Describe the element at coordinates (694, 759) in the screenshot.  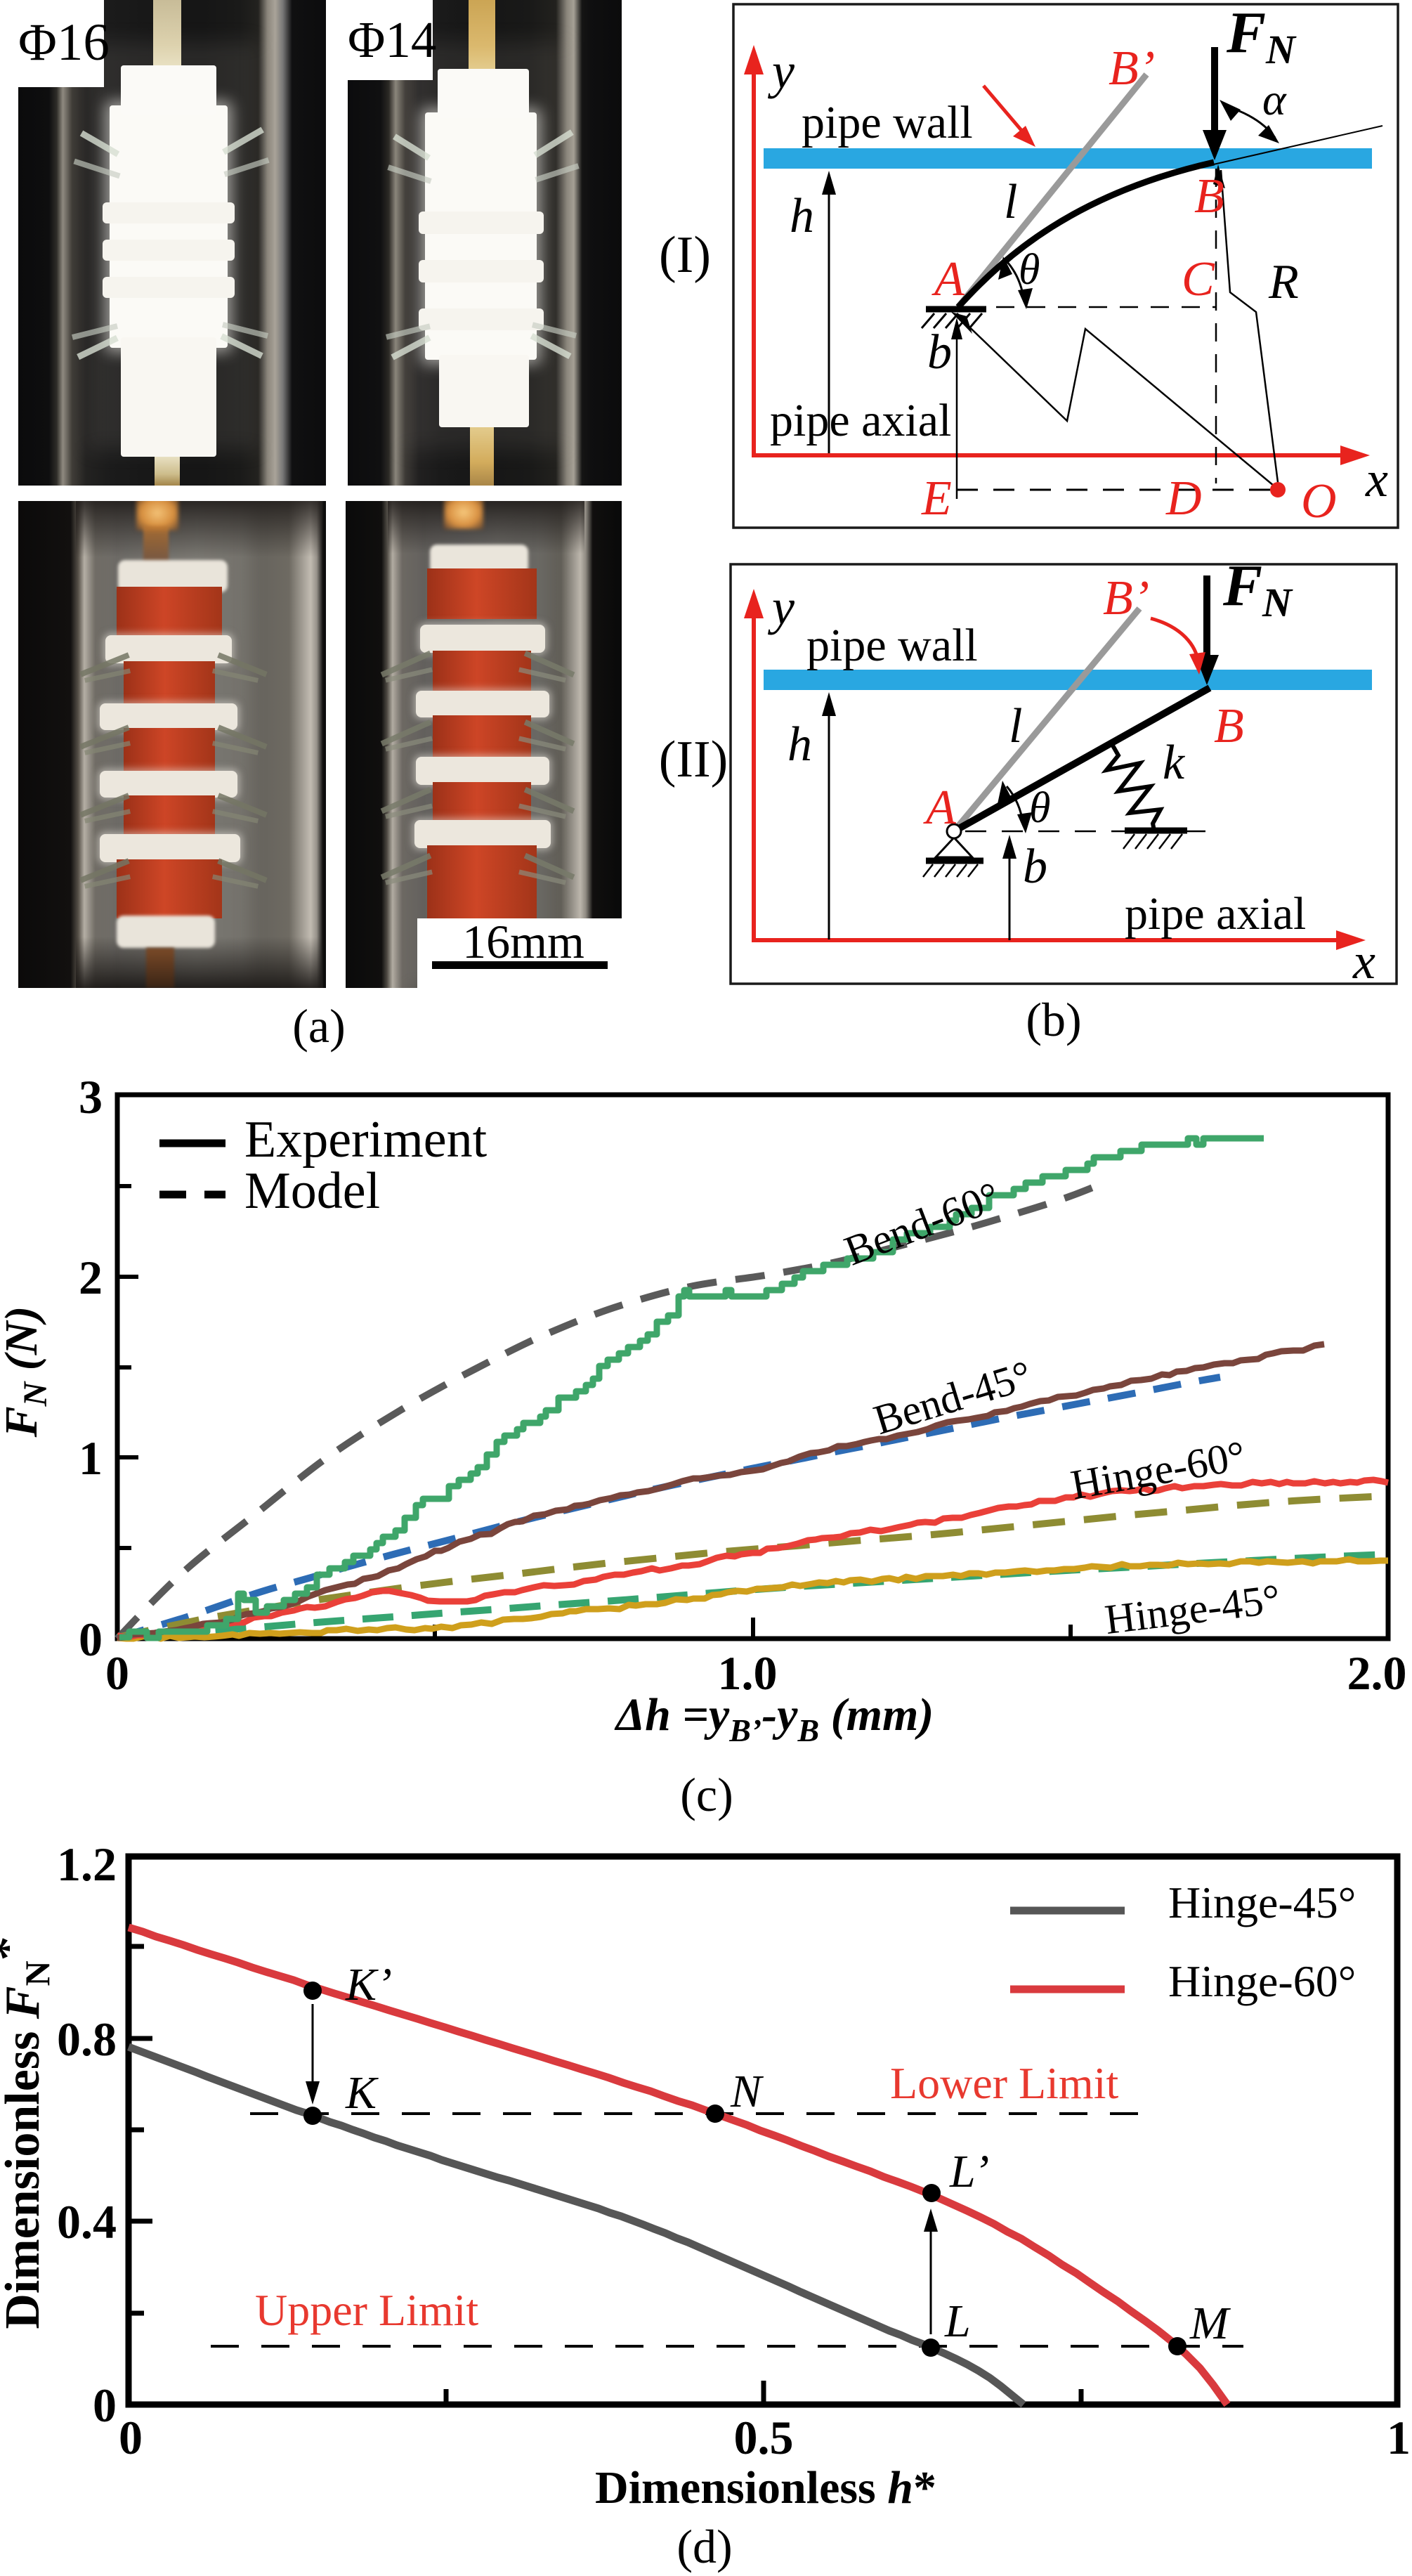
I see `svg-text: (II)` at that location.